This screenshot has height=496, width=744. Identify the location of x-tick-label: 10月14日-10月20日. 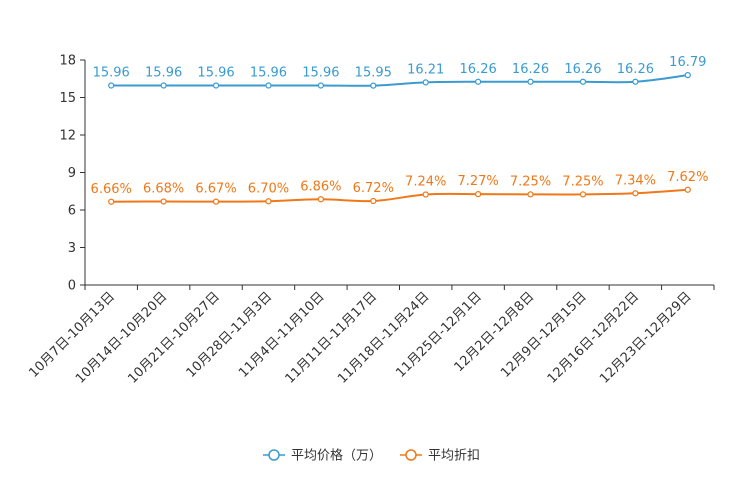
(121, 337).